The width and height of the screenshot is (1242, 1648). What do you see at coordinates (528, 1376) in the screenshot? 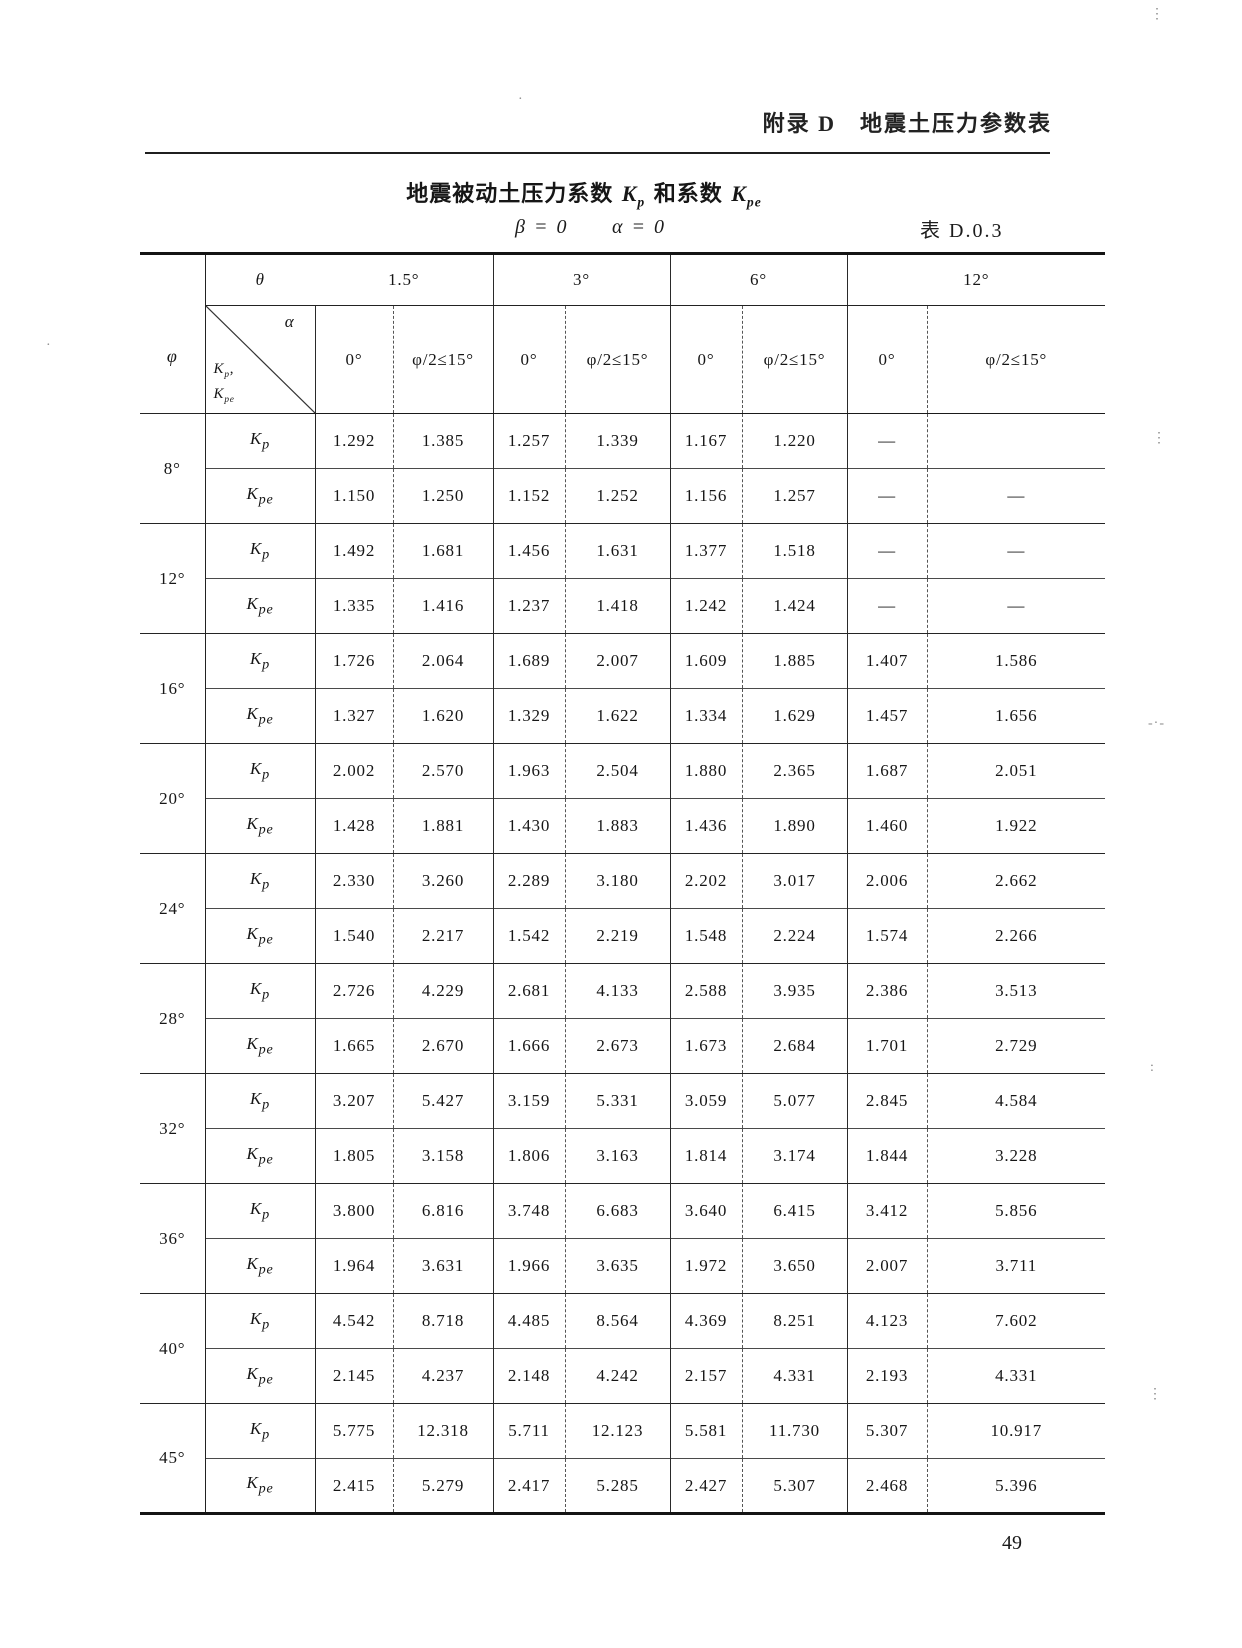
I see `kpe-value: 2.148` at bounding box center [528, 1376].